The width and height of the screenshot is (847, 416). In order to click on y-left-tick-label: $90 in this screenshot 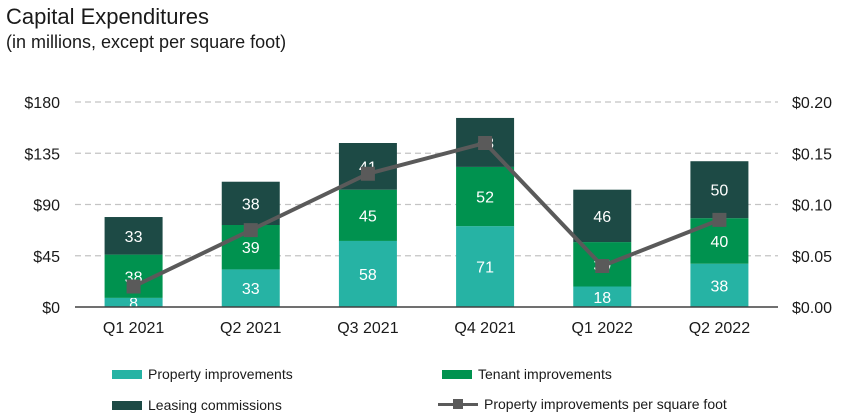, I will do `click(46, 206)`.